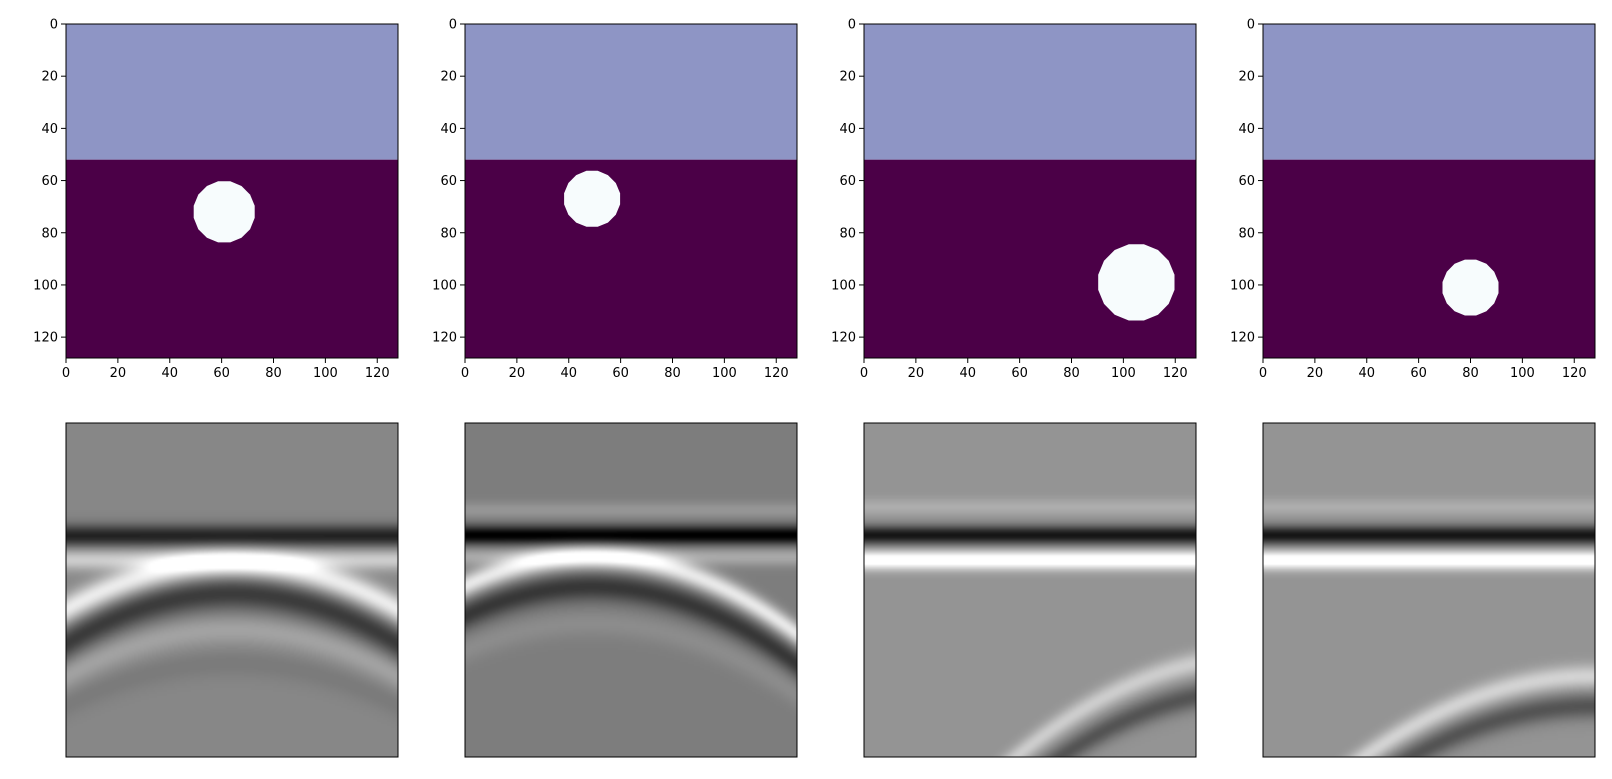 This screenshot has height=779, width=1612. I want to click on model-panel-2: 0 20 40 60 80 100 120 0 20 40 60 80 100 120, so click(615, 199).